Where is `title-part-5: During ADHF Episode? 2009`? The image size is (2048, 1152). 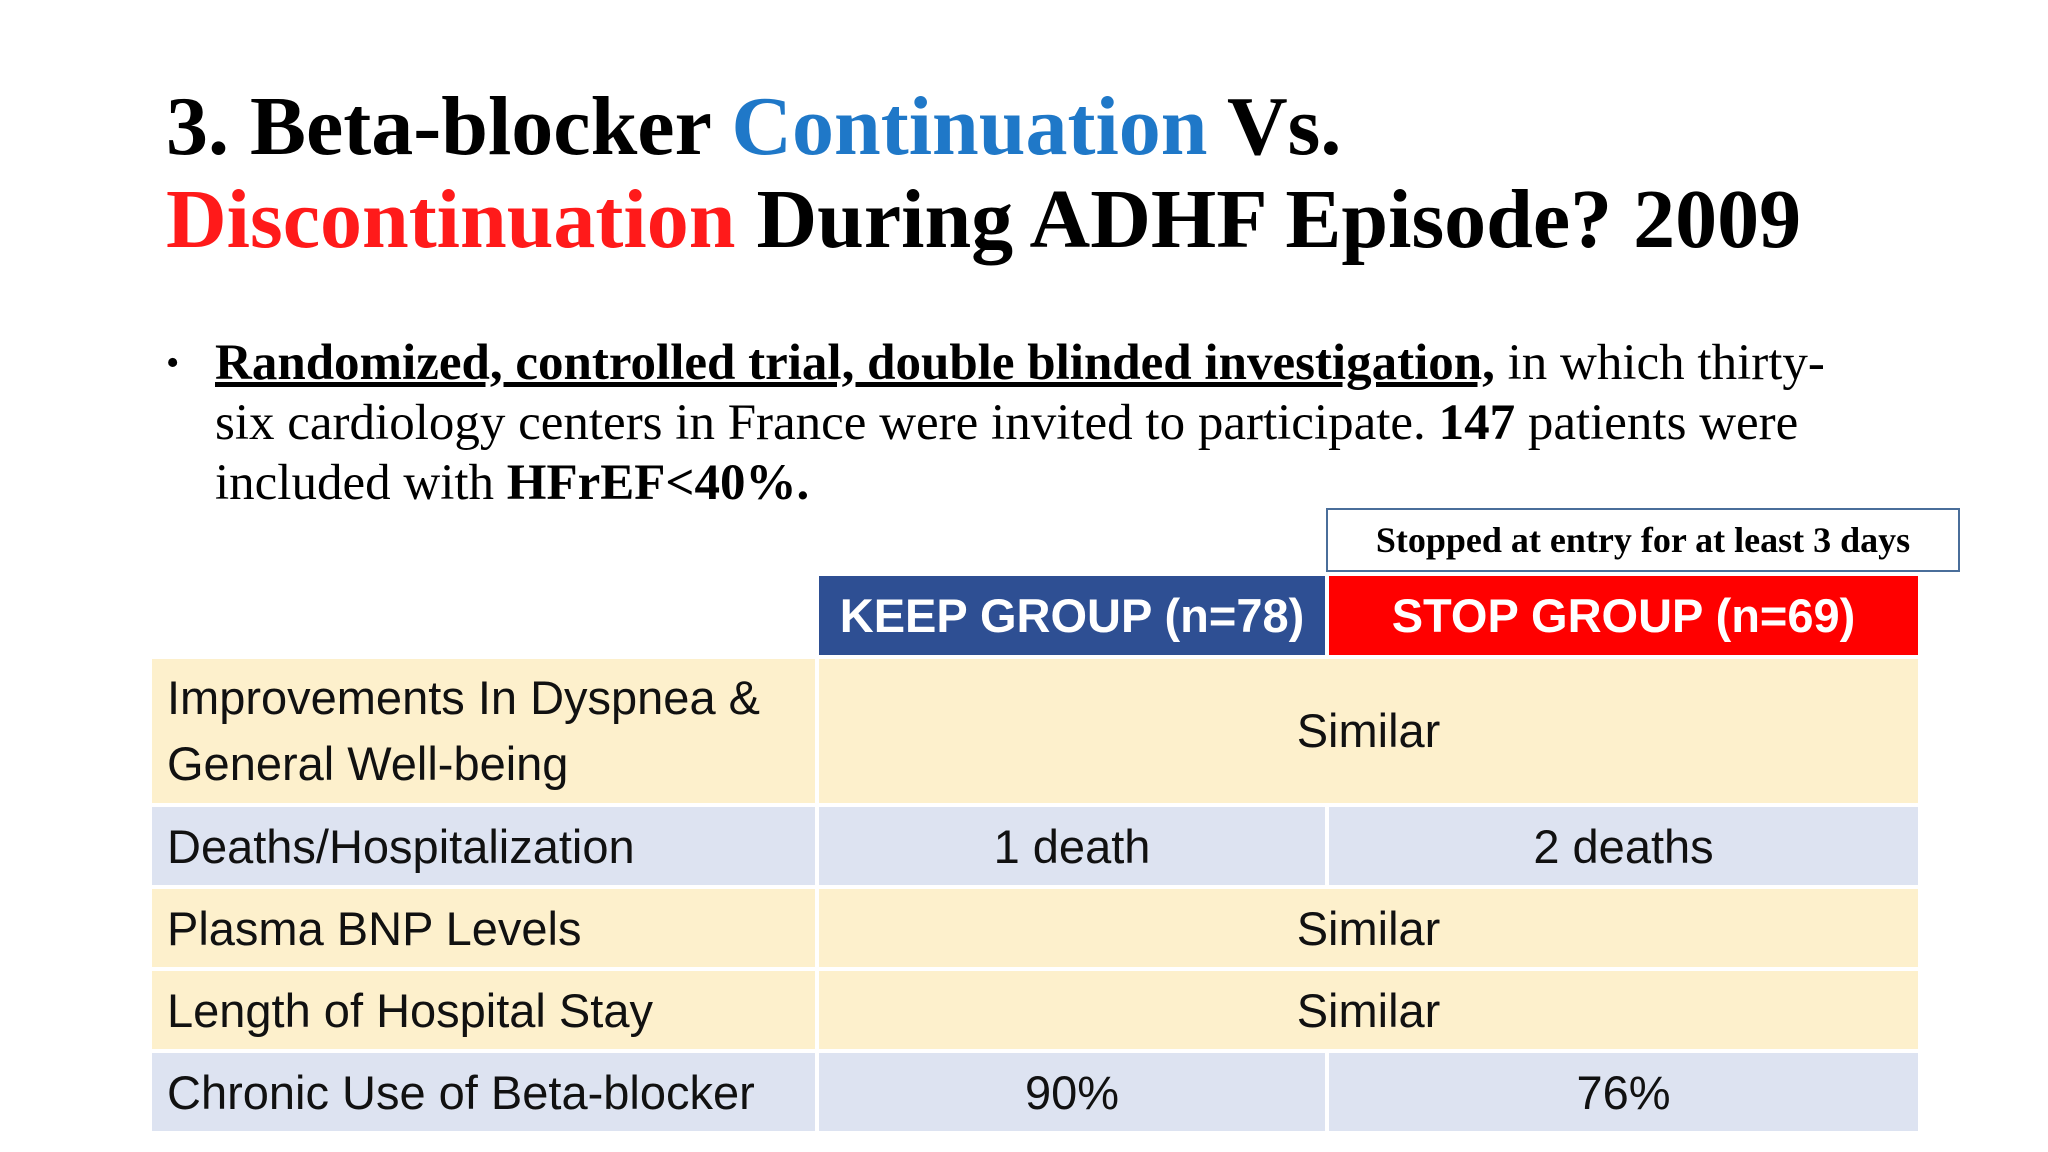 title-part-5: During ADHF Episode? 2009 is located at coordinates (1268, 219).